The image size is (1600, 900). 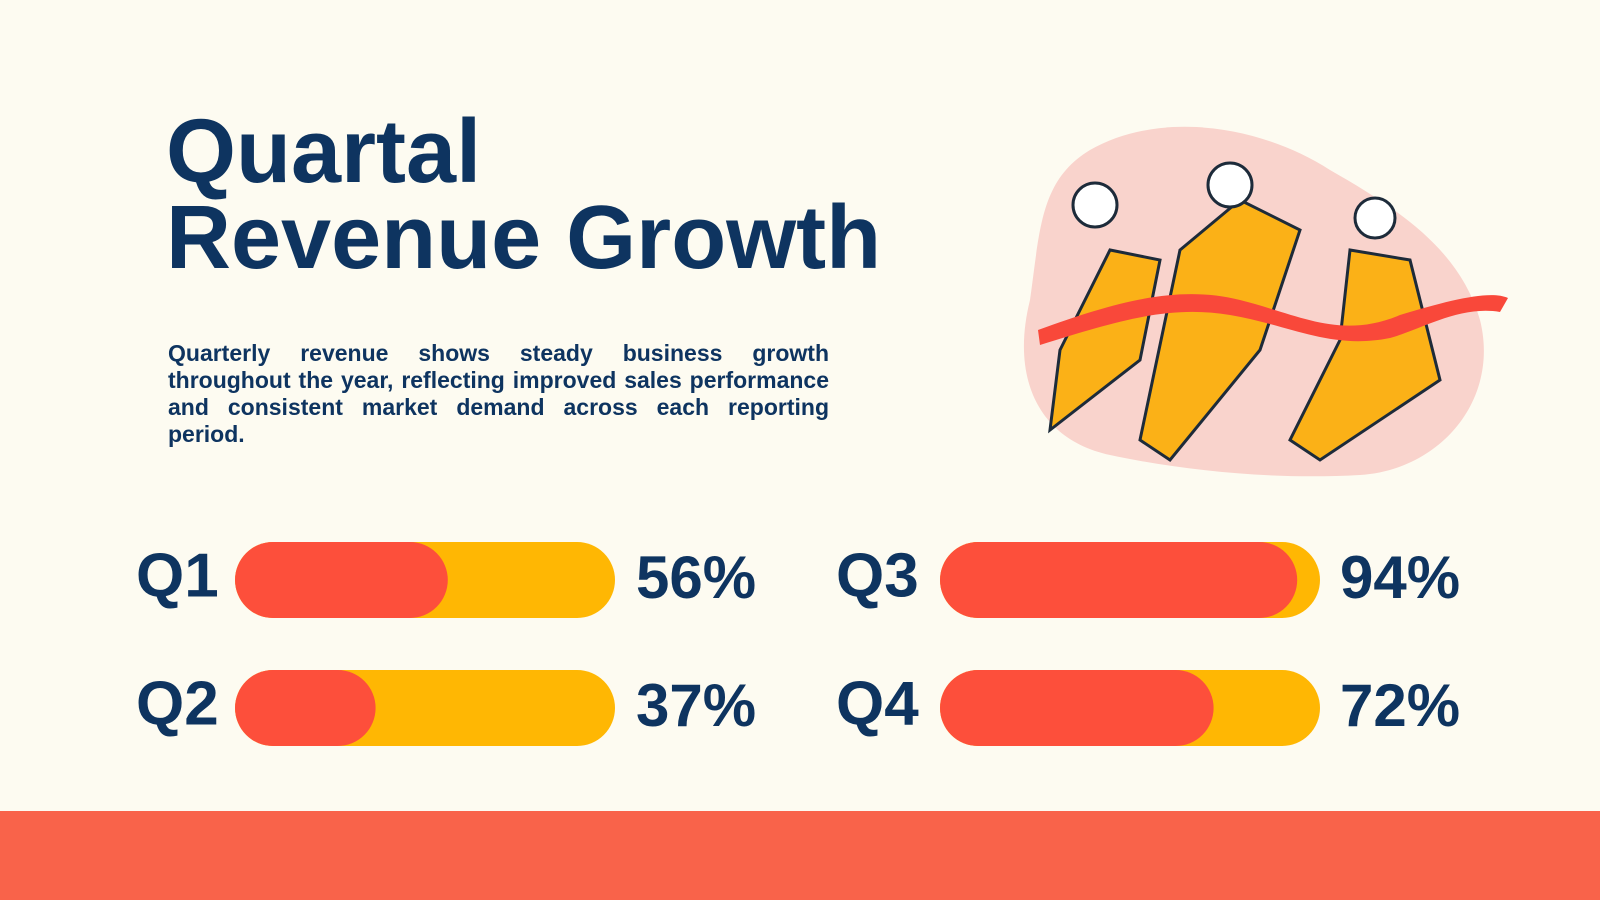 What do you see at coordinates (323, 152) in the screenshot?
I see `title-line: Quartal` at bounding box center [323, 152].